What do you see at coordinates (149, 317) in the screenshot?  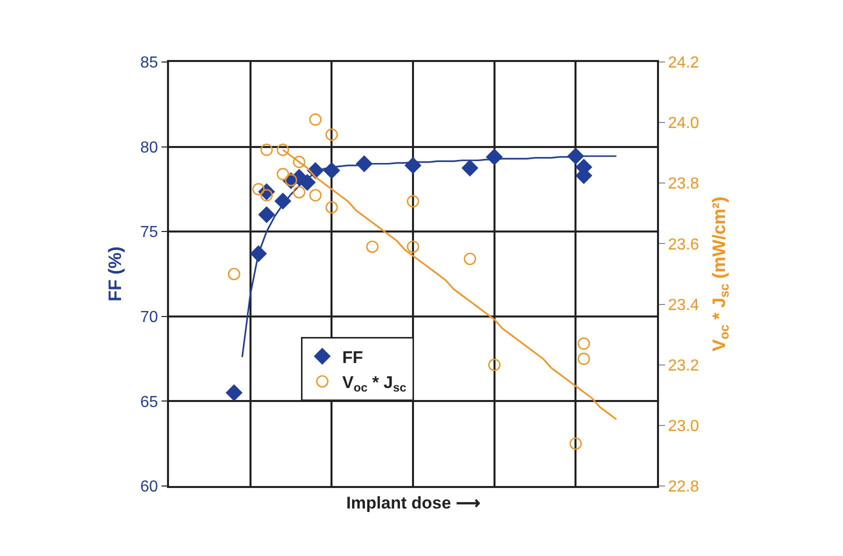 I see `y-tick-label: 70` at bounding box center [149, 317].